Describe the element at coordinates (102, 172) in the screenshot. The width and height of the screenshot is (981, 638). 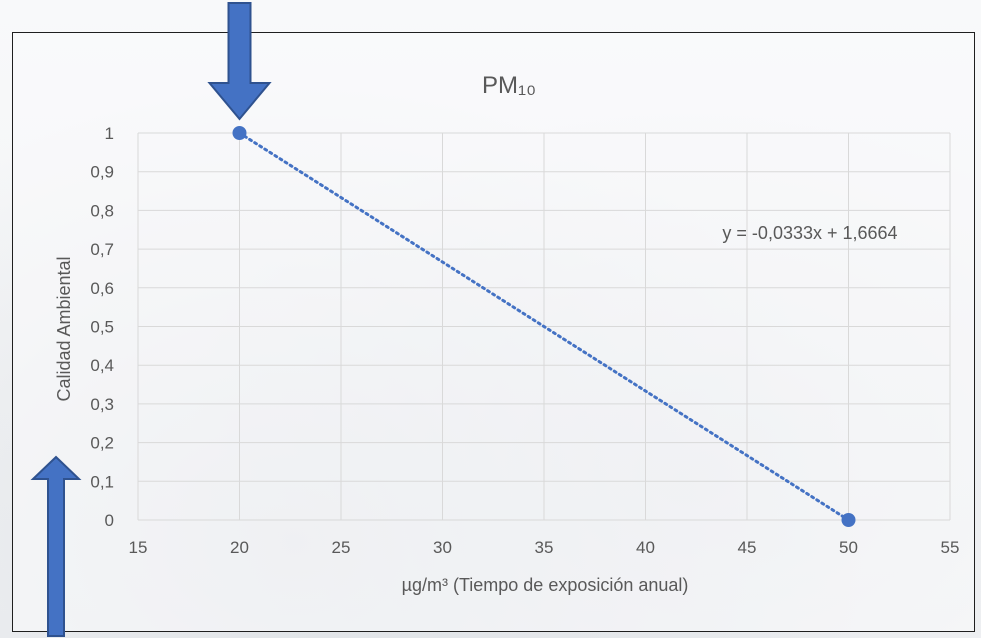
I see `y-tick-label: 0,9` at that location.